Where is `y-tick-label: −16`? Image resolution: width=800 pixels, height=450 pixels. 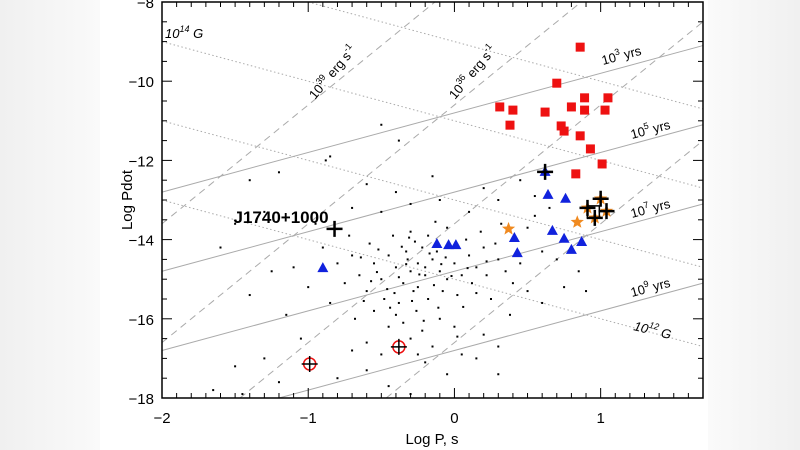 y-tick-label: −16 is located at coordinates (141, 320).